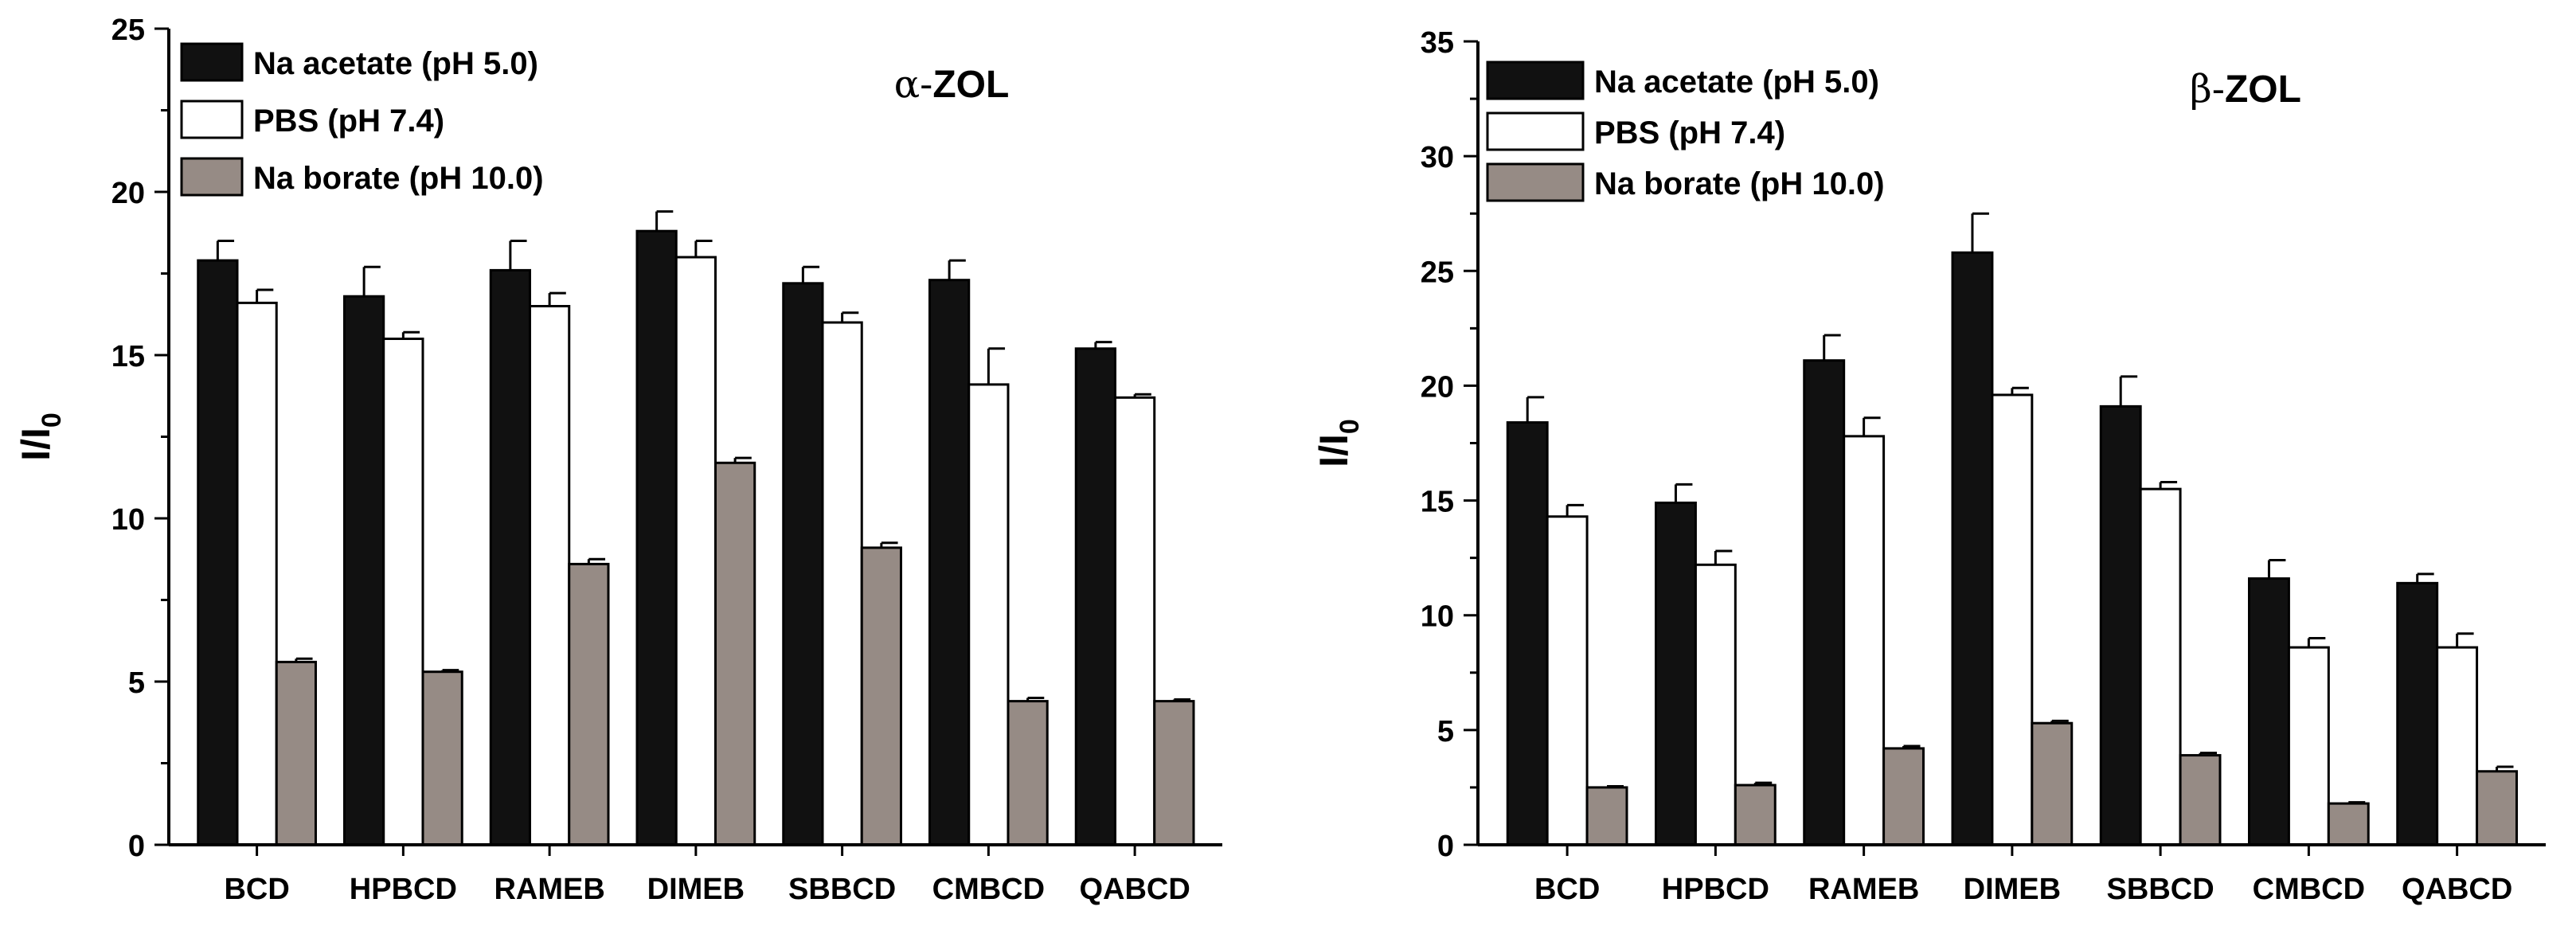  I want to click on chart-title: α-ZOL, so click(952, 84).